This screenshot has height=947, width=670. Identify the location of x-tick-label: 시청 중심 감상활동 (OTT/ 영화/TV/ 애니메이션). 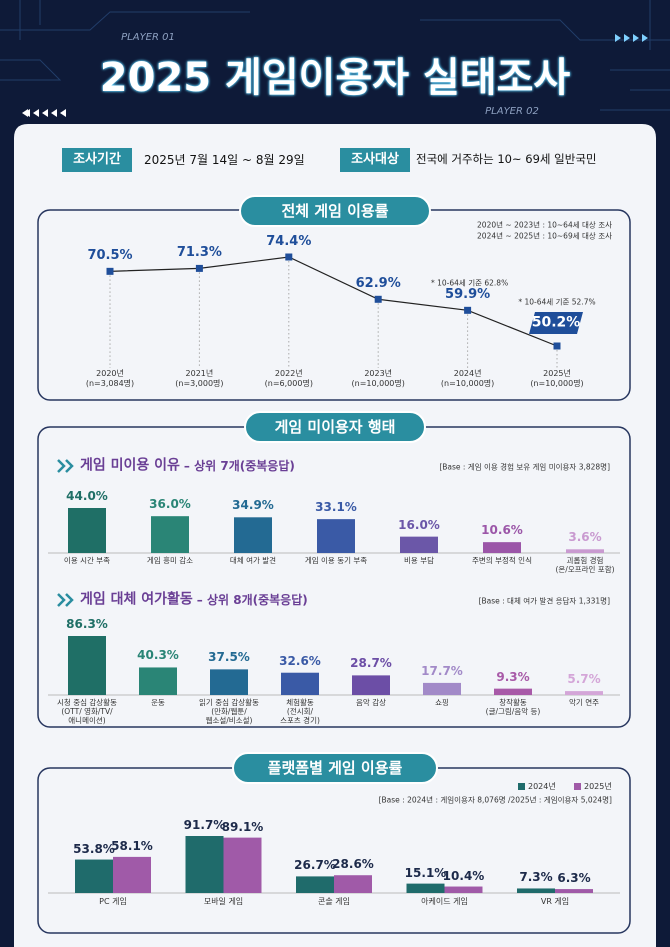
(87, 711).